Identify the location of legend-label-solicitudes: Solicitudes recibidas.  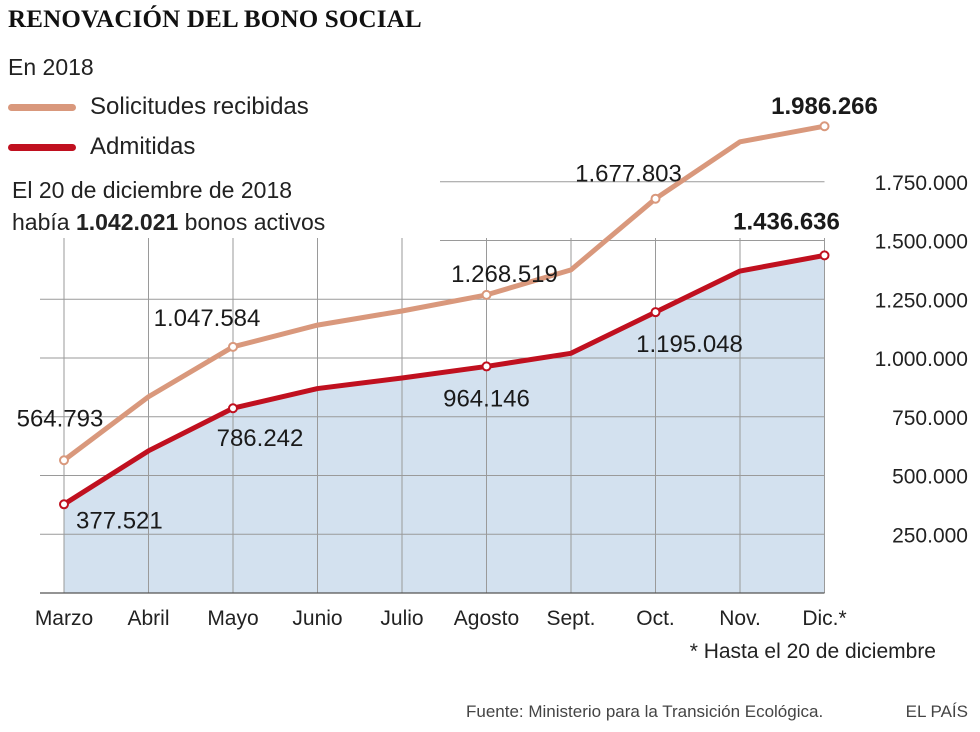
(199, 106).